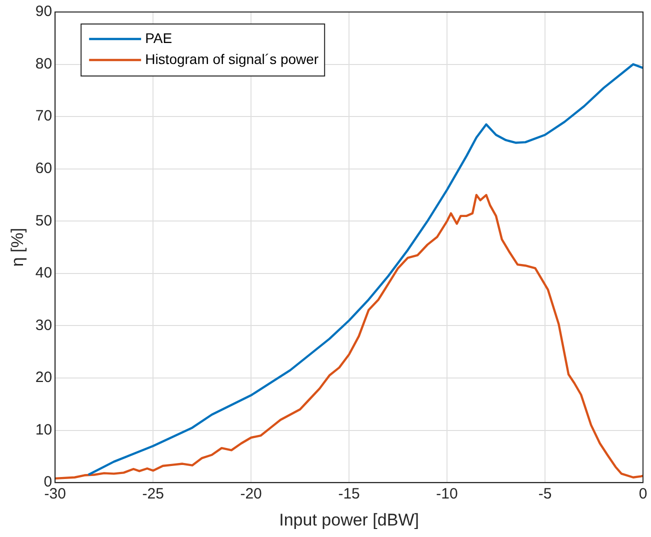 The height and width of the screenshot is (537, 651). Describe the element at coordinates (43, 116) in the screenshot. I see `y-tick-label: 70` at that location.